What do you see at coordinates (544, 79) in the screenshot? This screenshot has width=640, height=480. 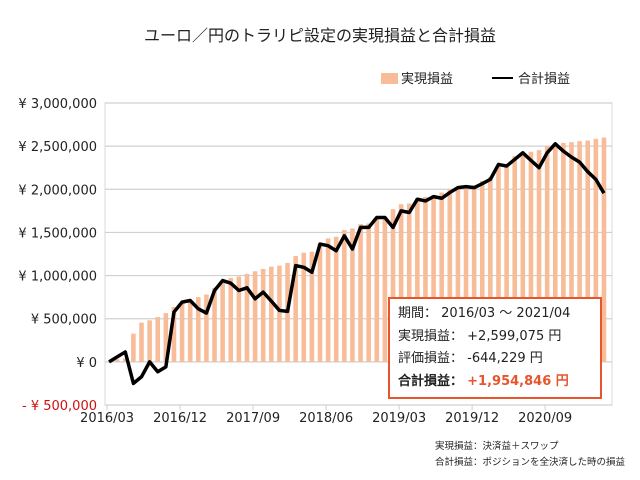 I see `legend-line-label: 合計損益` at bounding box center [544, 79].